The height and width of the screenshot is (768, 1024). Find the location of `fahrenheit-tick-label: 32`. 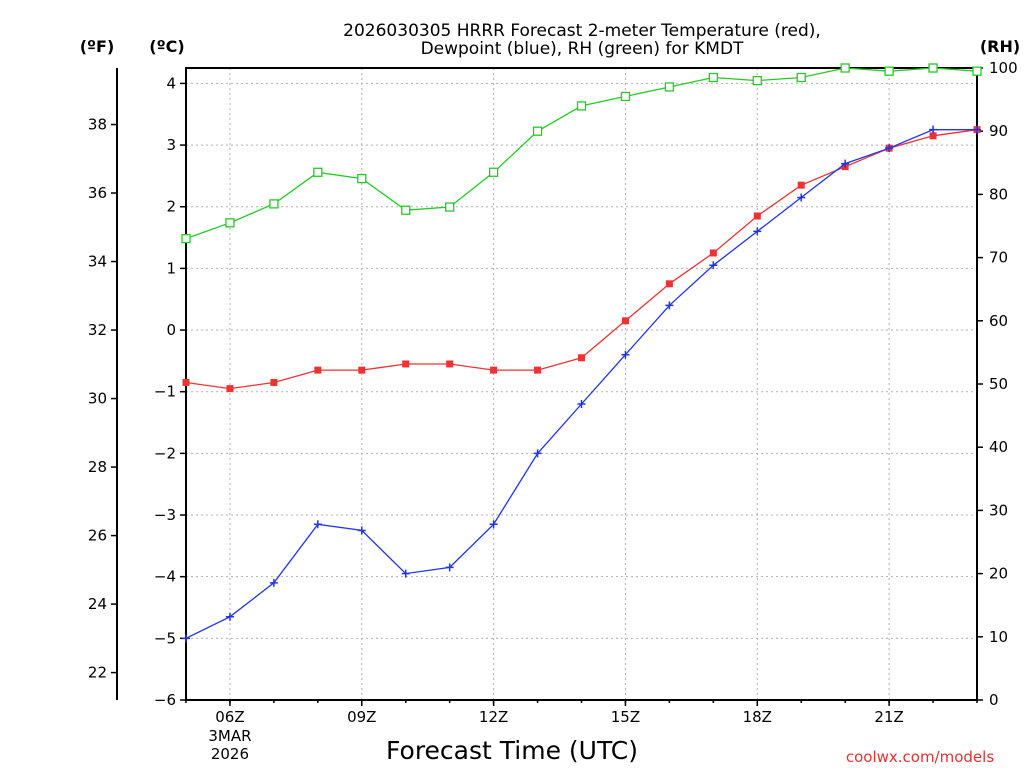

fahrenheit-tick-label: 32 is located at coordinates (97, 330).